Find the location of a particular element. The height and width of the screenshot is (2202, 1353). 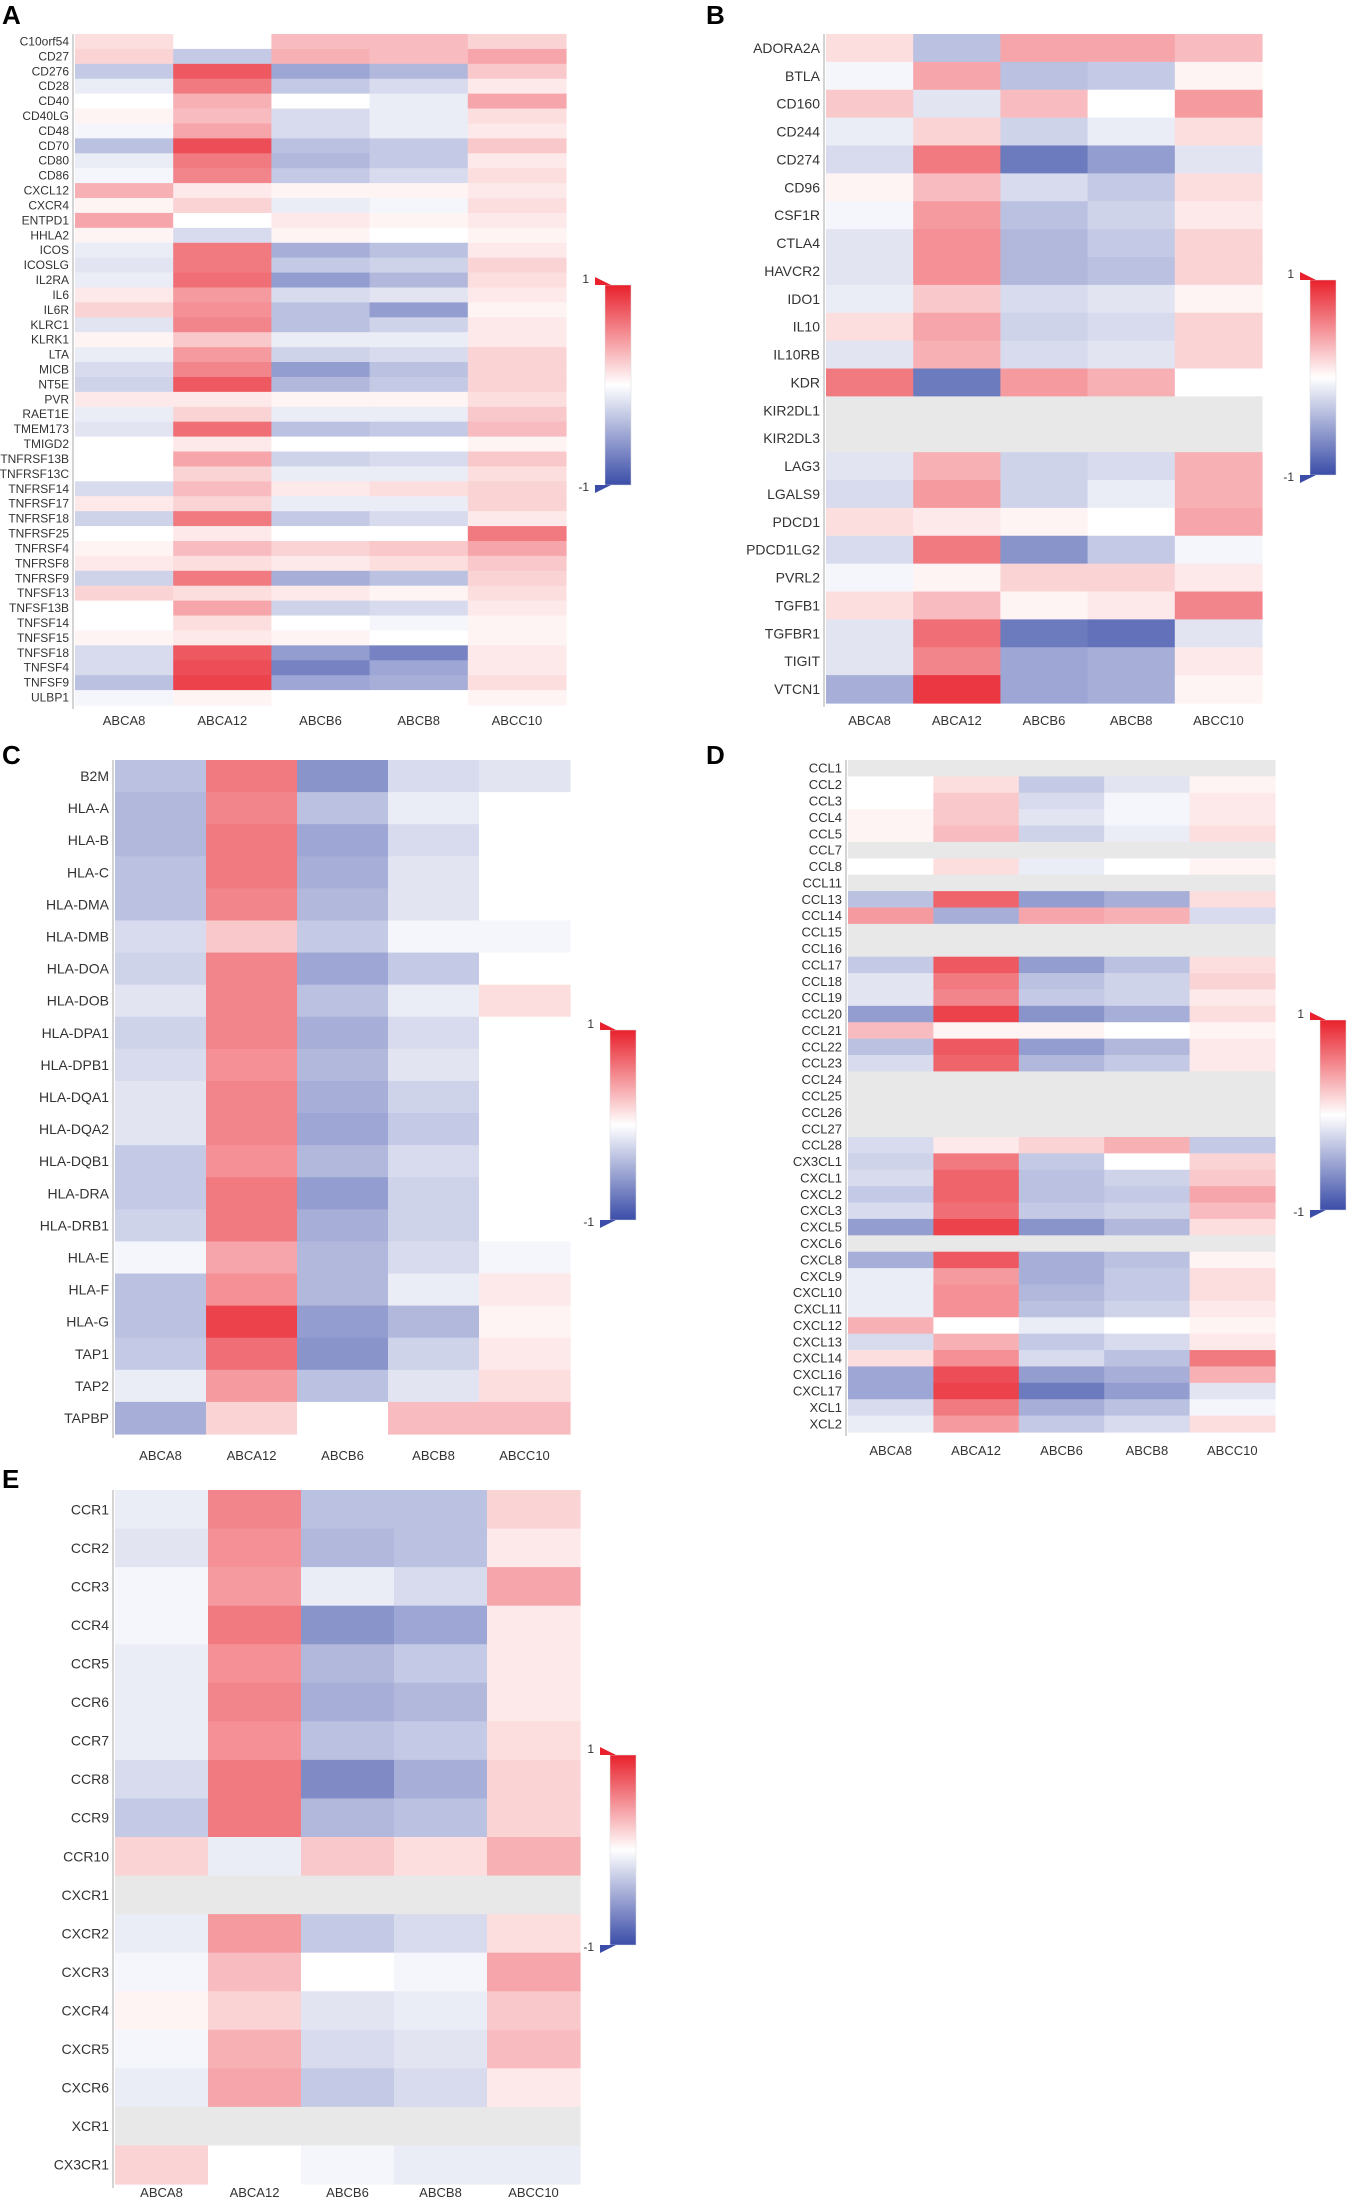

column-label: ABCB6 is located at coordinates (342, 1455).